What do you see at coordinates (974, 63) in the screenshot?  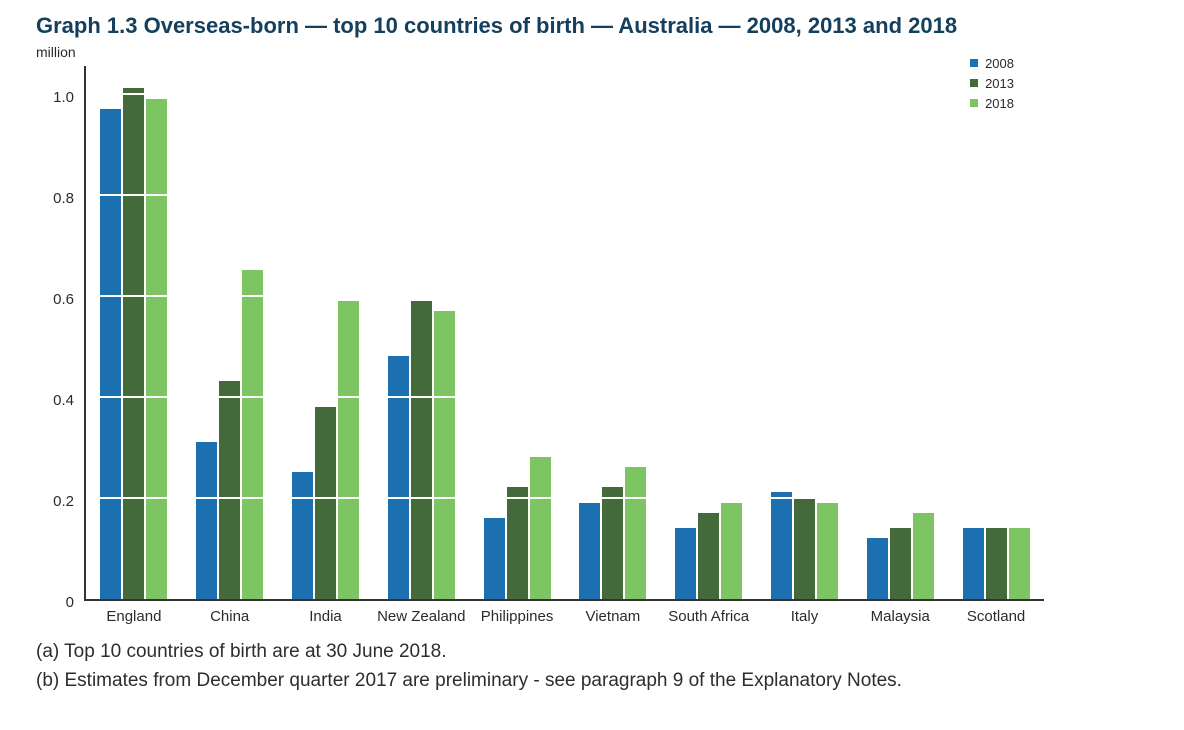 I see `legend-swatch-2008` at bounding box center [974, 63].